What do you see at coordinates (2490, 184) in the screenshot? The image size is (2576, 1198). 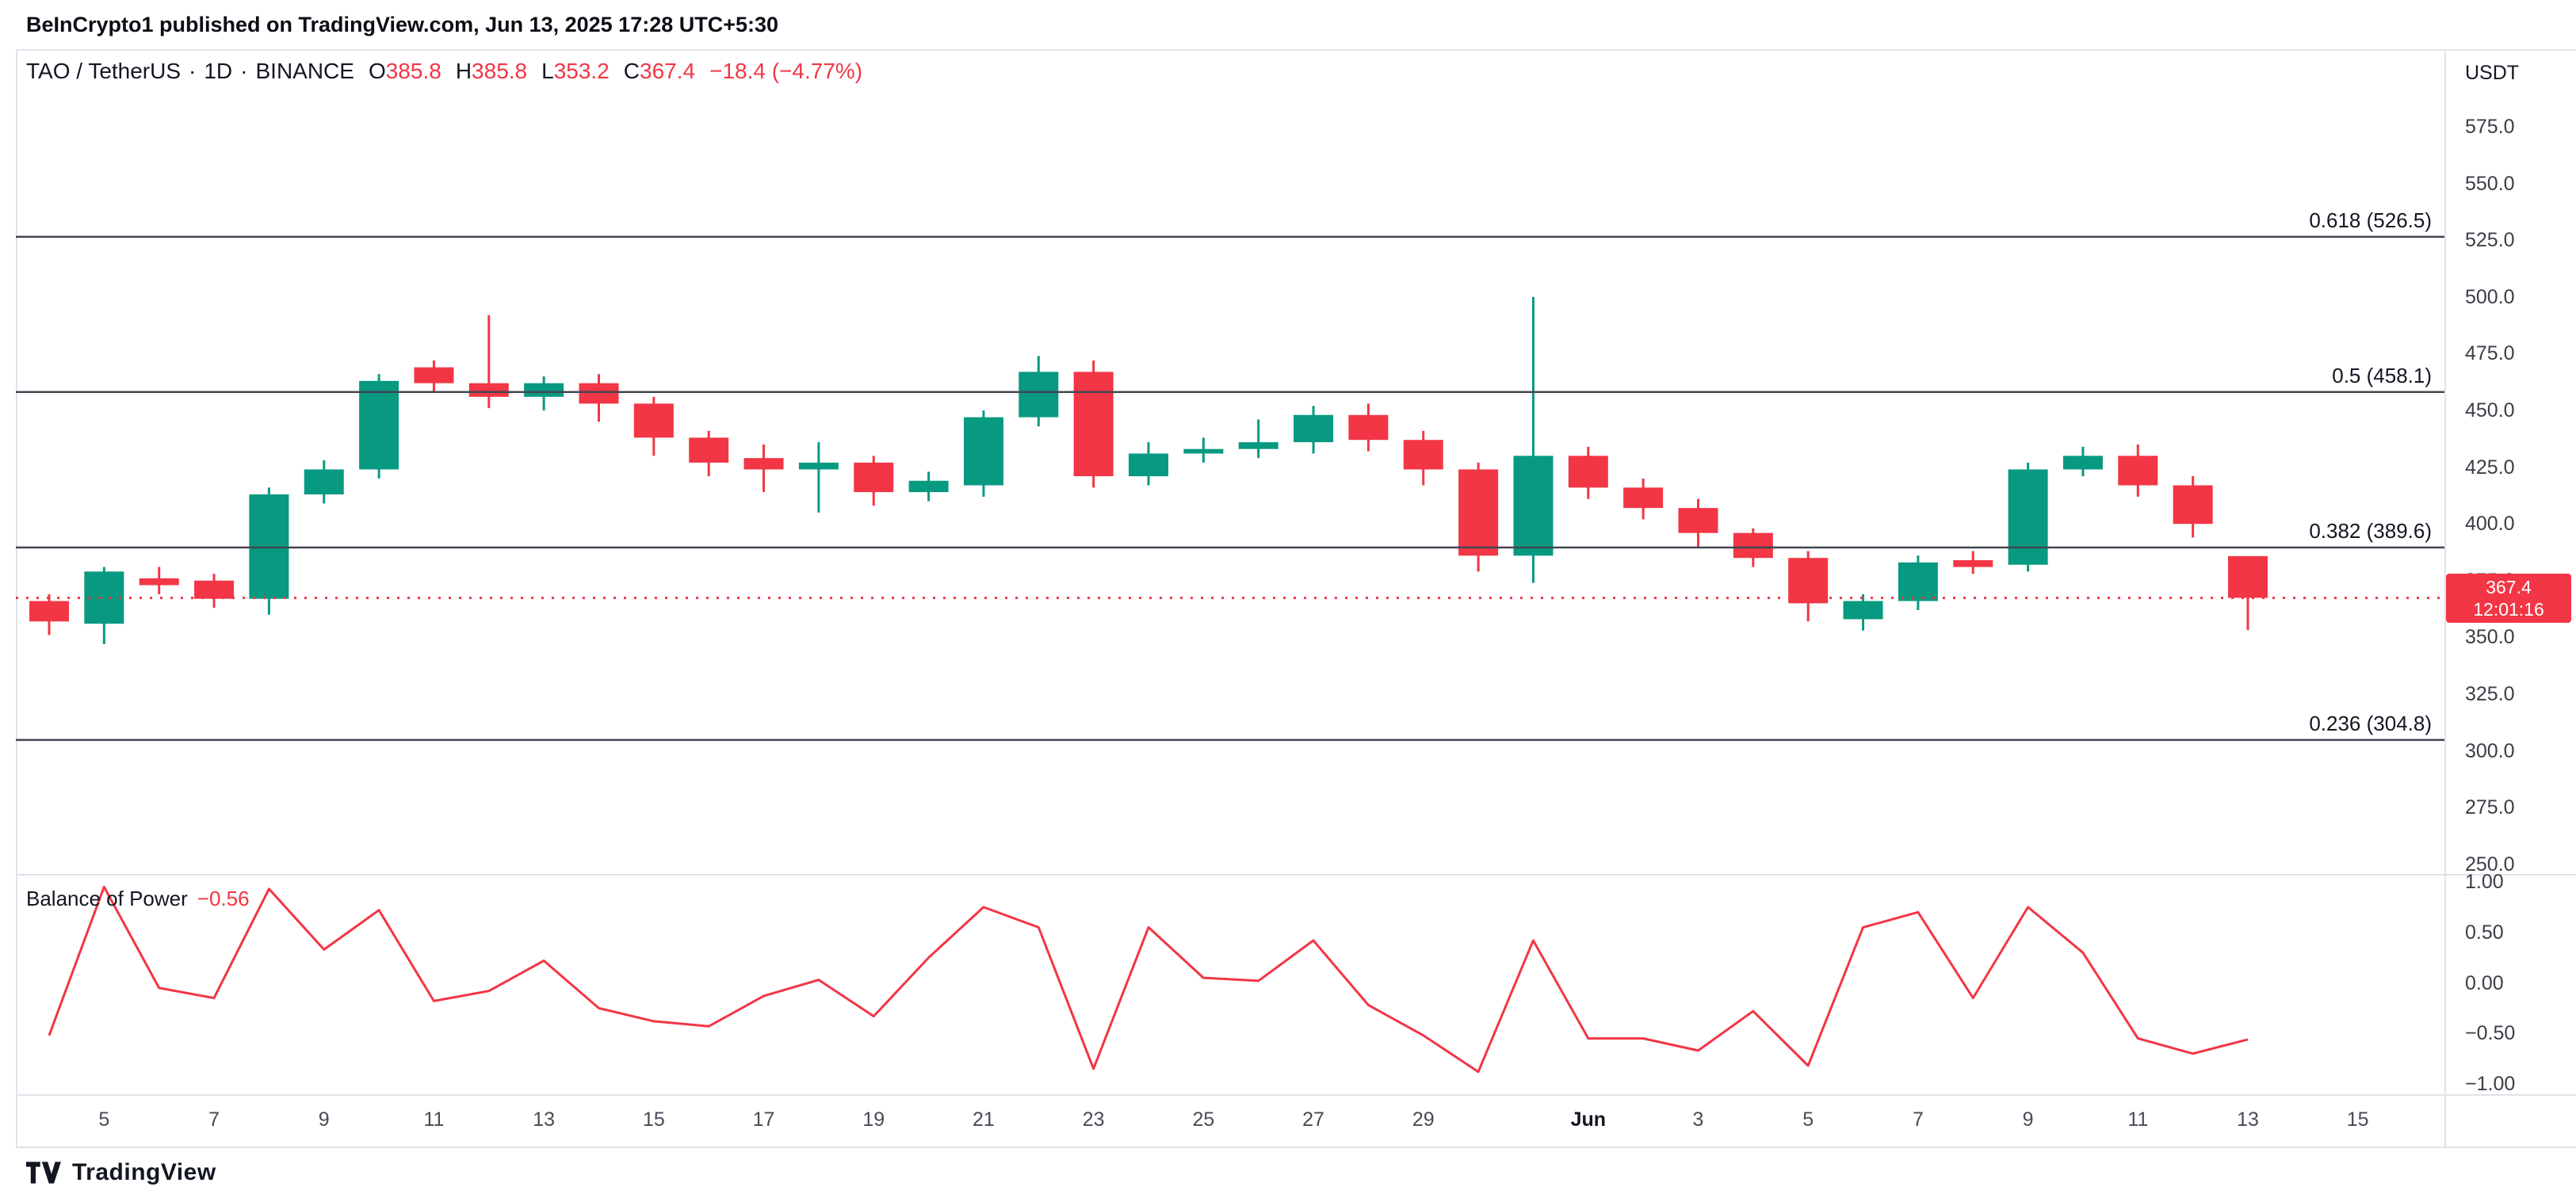 I see `price-tick-label: 550.0` at bounding box center [2490, 184].